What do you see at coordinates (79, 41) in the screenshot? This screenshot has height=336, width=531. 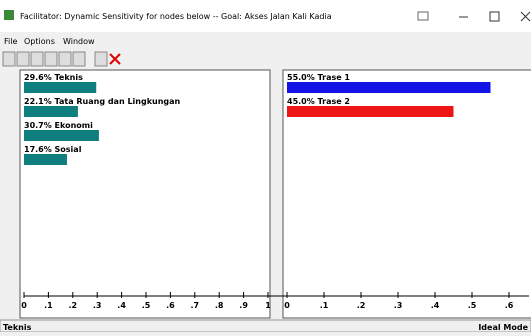 I see `menu-item: Window` at bounding box center [79, 41].